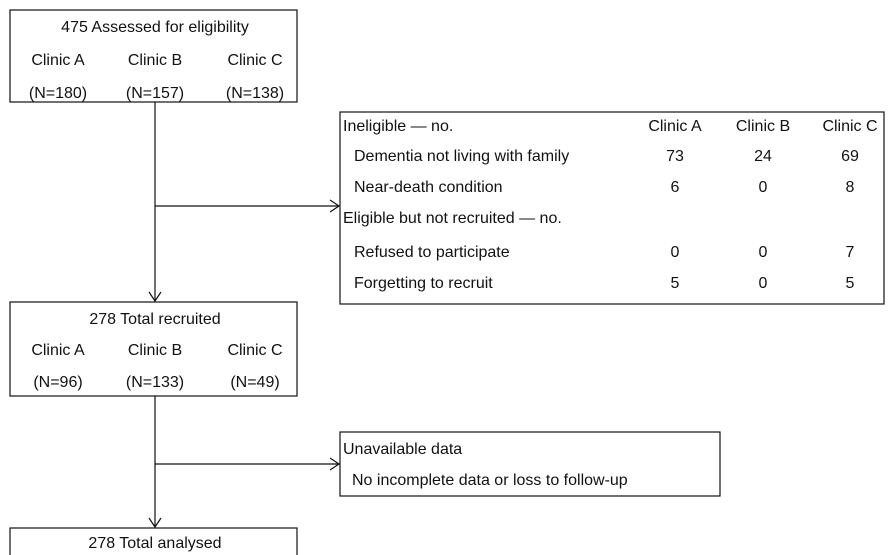 The height and width of the screenshot is (555, 888). What do you see at coordinates (850, 252) in the screenshot?
I see `cell: 7` at bounding box center [850, 252].